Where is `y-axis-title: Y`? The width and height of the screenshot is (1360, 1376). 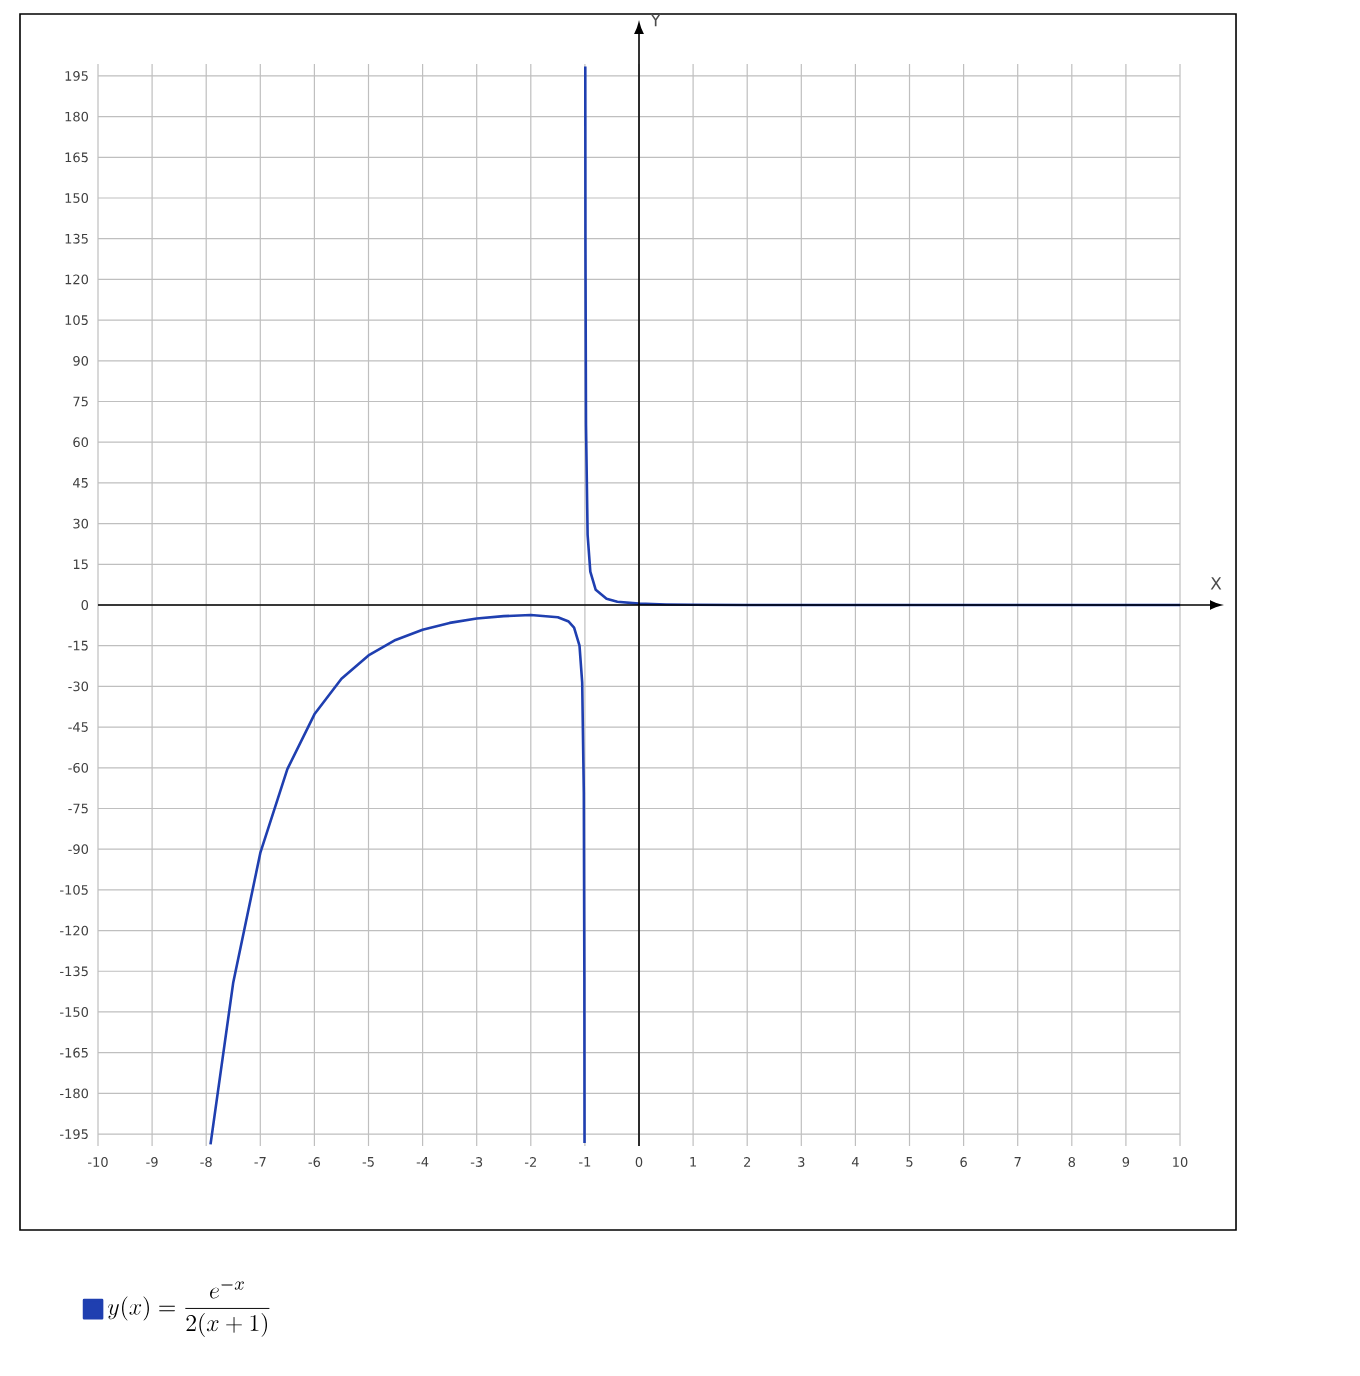
y-axis-title: Y is located at coordinates (655, 20).